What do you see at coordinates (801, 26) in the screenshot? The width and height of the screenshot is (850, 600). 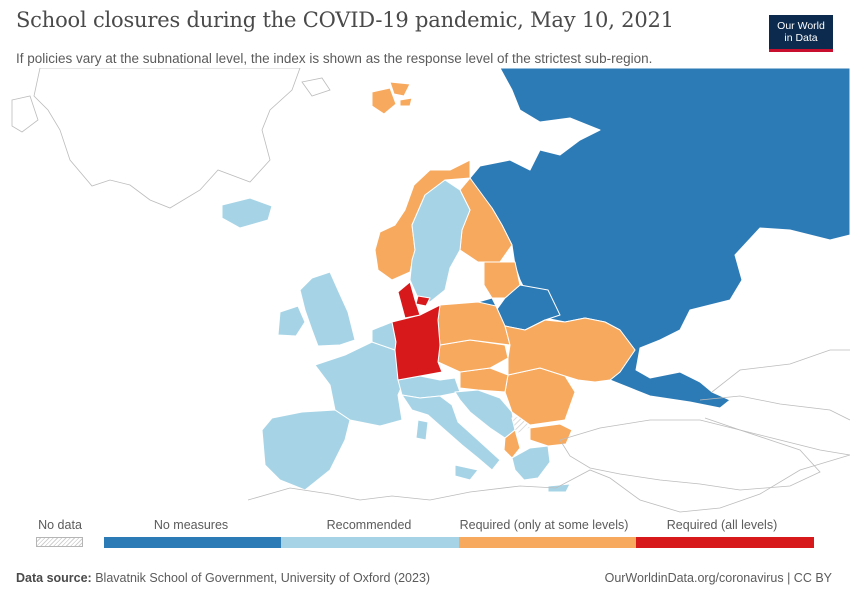 I see `logo-line-1: Our World` at bounding box center [801, 26].